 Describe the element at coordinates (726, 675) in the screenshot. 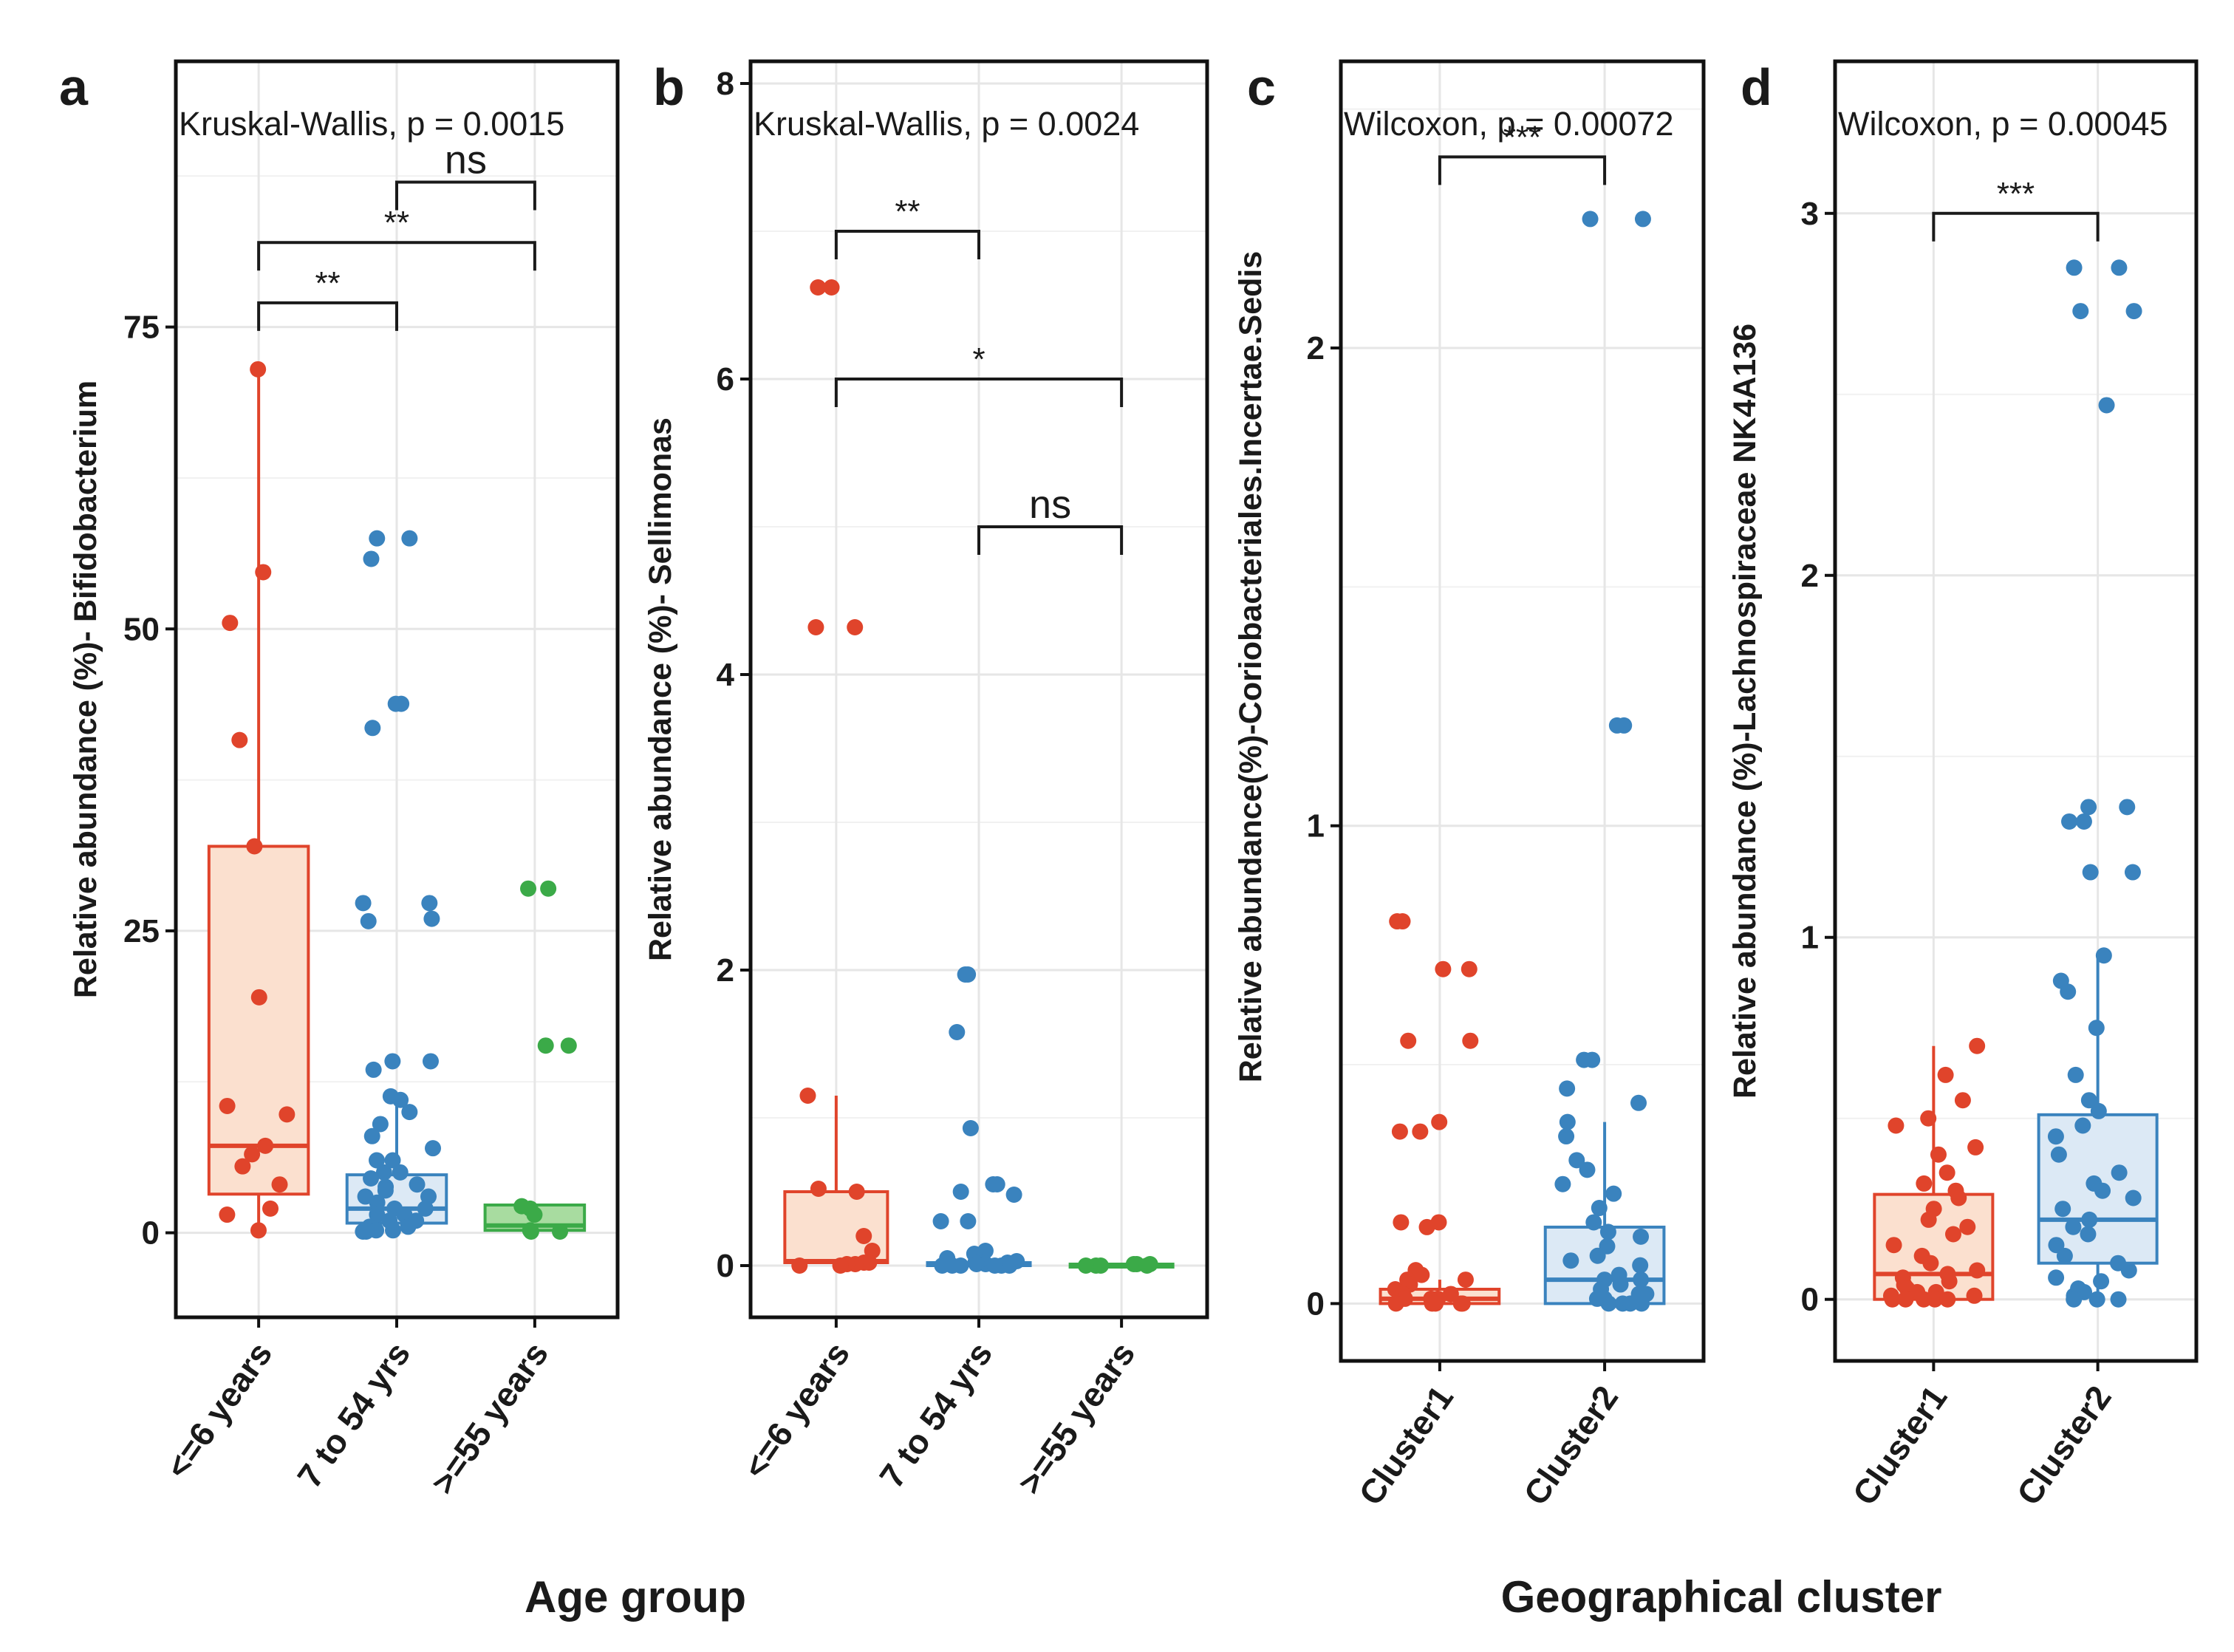

I see `y-tick-label: 4` at that location.